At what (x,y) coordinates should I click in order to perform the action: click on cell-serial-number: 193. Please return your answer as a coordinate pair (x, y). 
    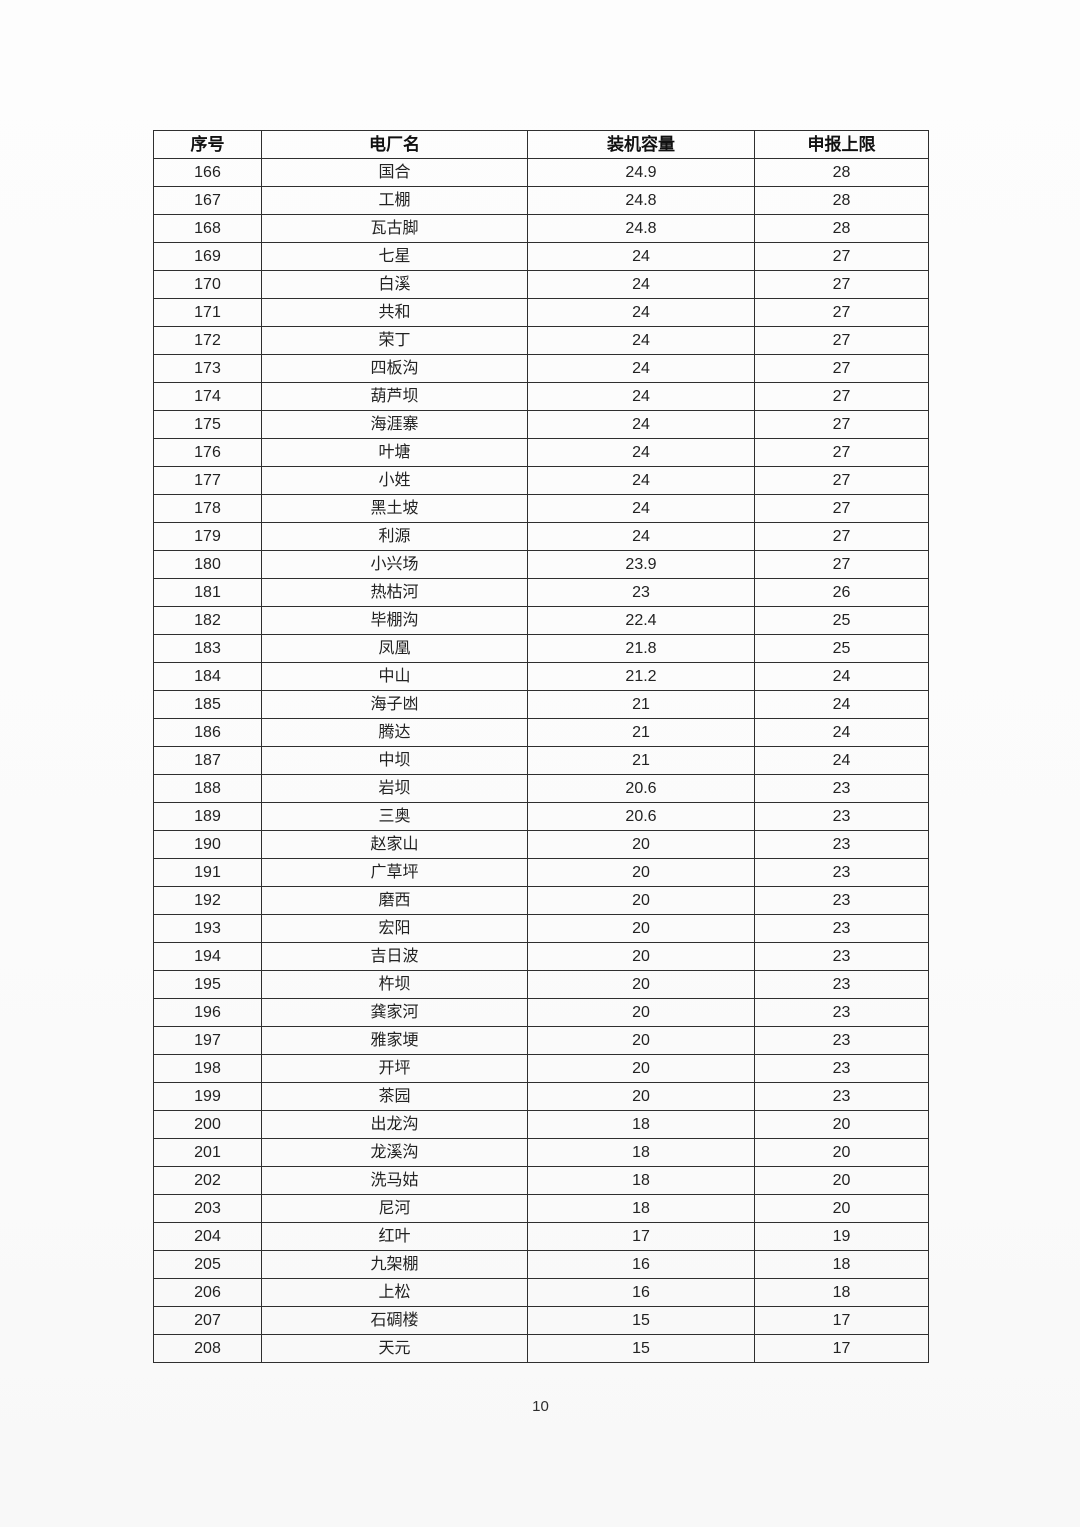
    Looking at the image, I should click on (207, 928).